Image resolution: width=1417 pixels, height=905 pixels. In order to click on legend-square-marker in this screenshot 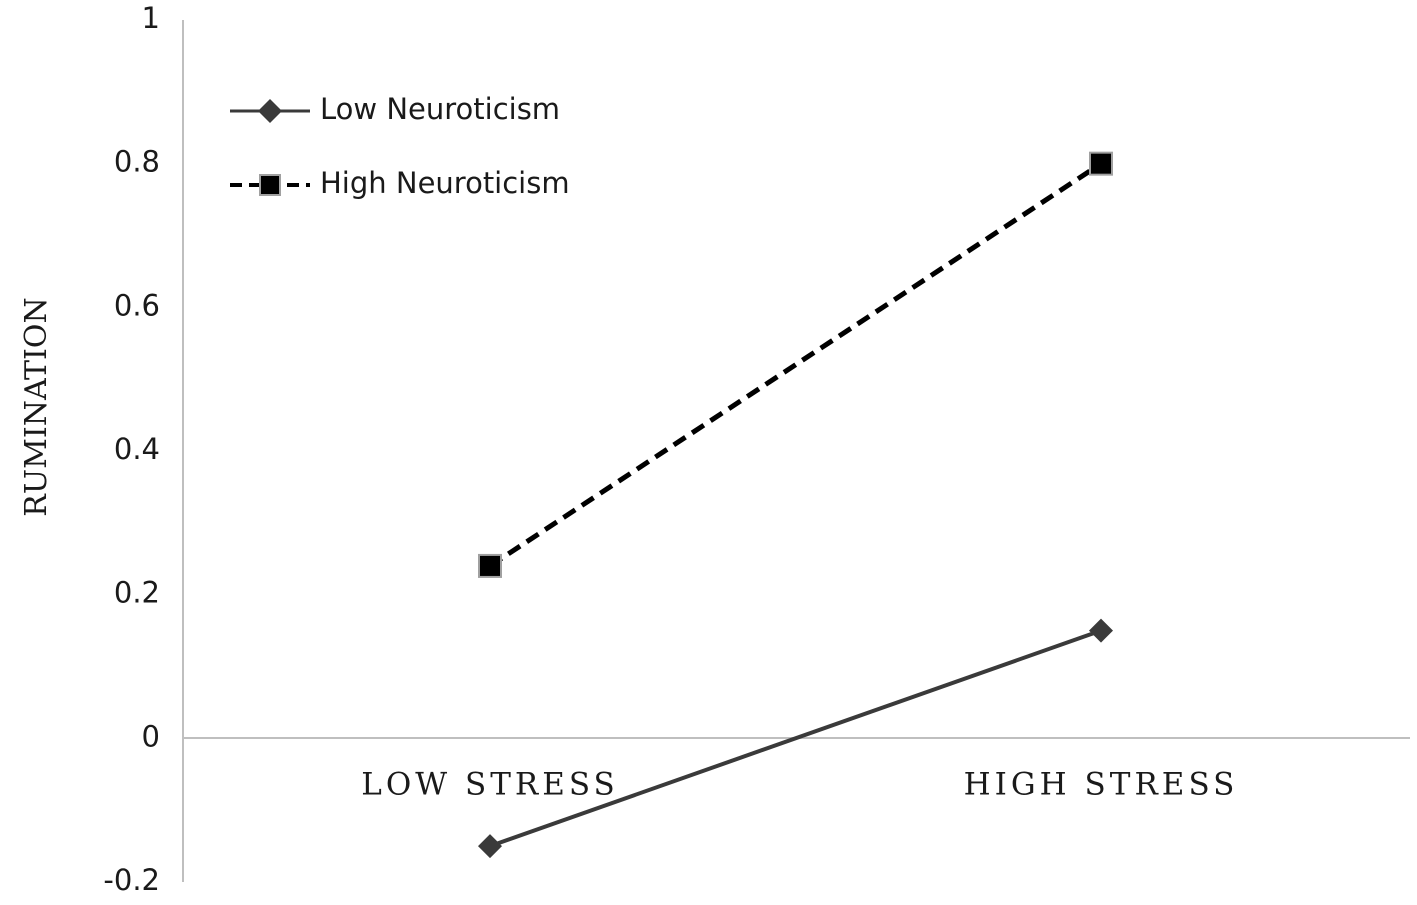, I will do `click(270, 185)`.